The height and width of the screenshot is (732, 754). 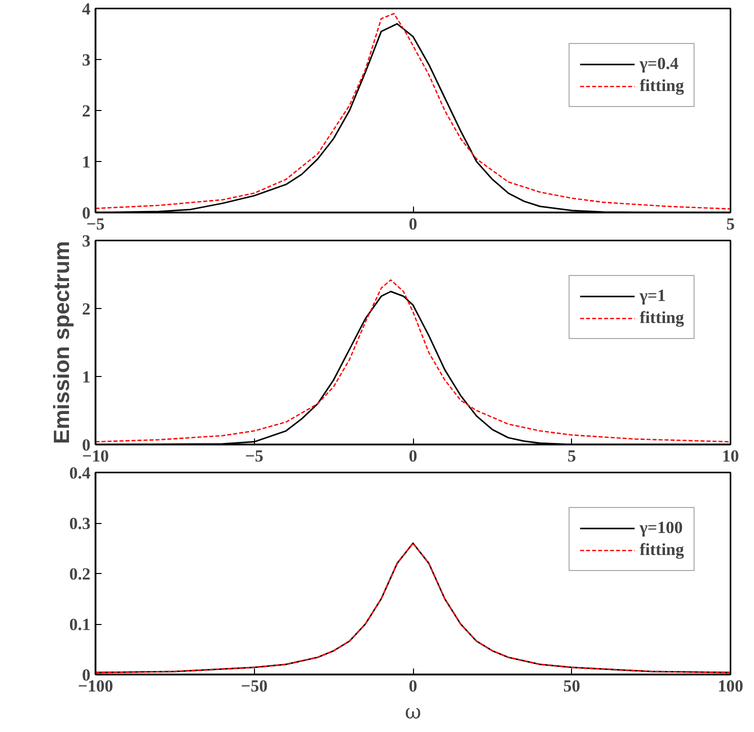 I want to click on y-tick-label: 0.2, so click(x=79, y=574).